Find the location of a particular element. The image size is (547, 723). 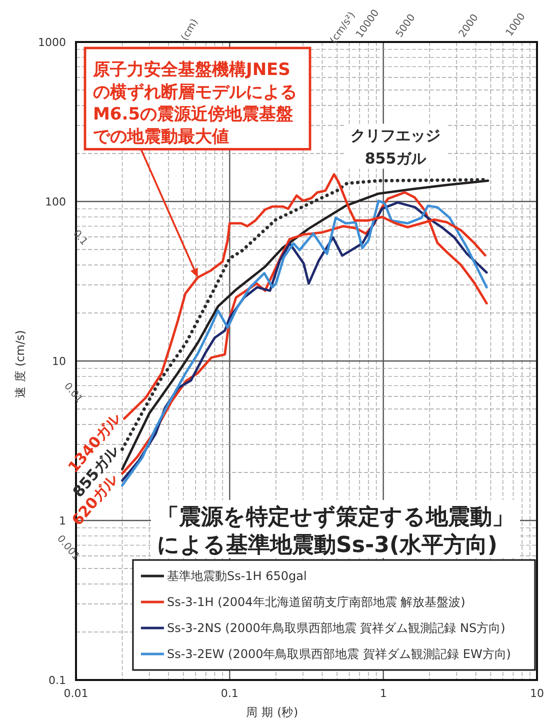

x-axis-title: 周 期 (秒) is located at coordinates (272, 712).